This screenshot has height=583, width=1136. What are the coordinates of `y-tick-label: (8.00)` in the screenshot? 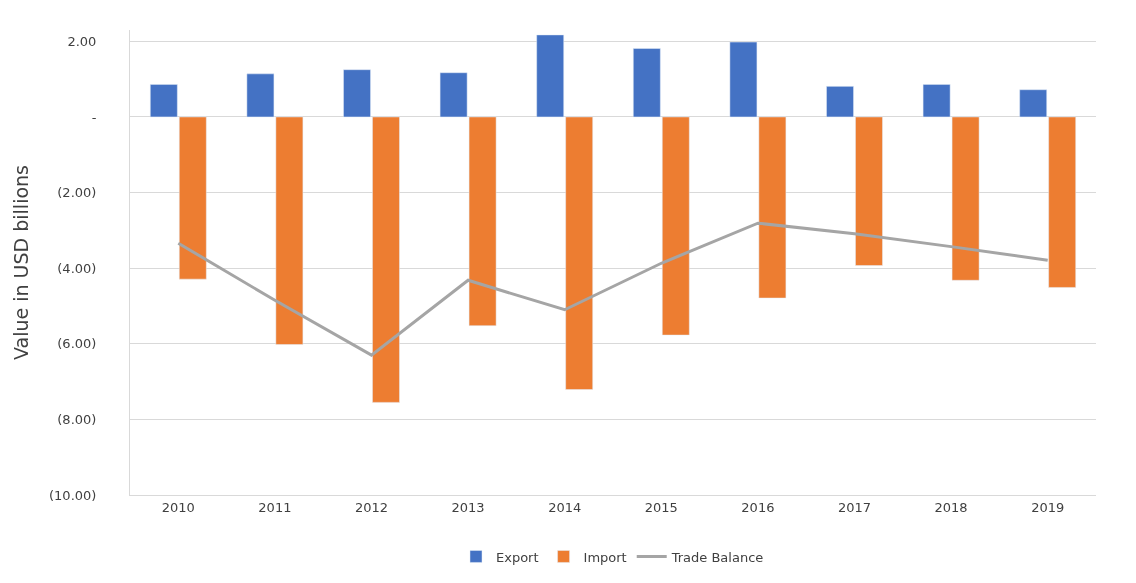 It's located at (77, 419).